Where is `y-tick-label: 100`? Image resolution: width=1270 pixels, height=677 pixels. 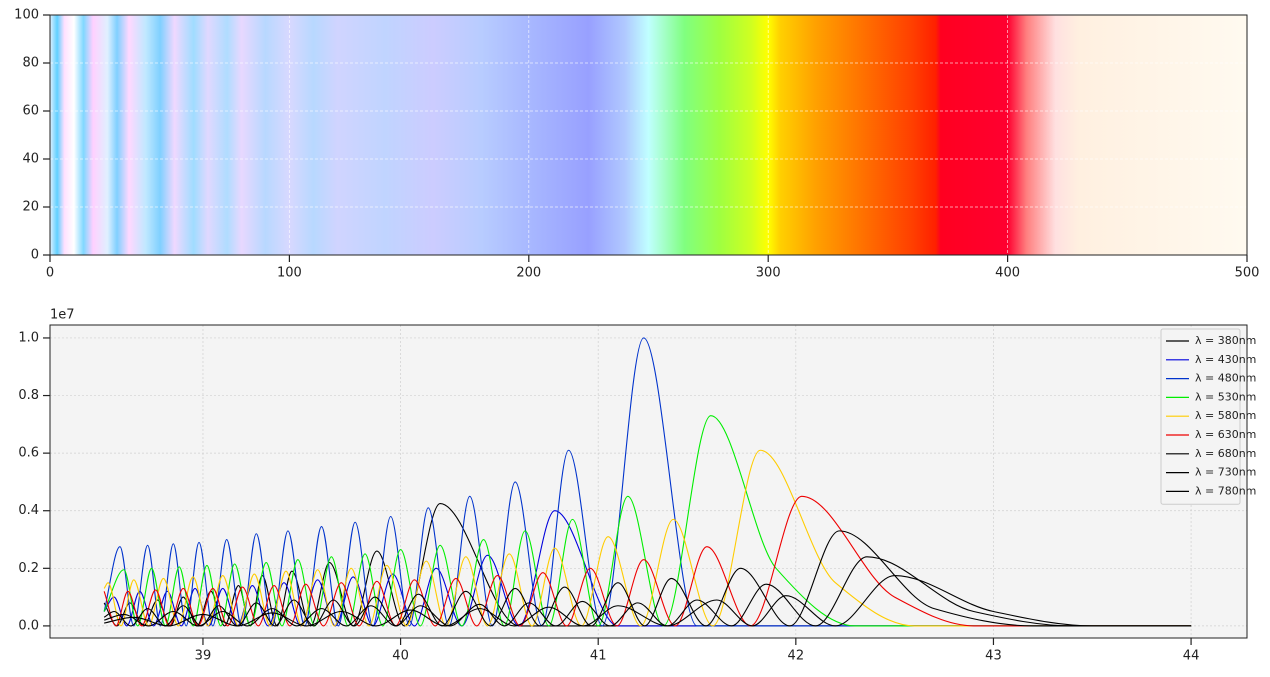
y-tick-label: 100 is located at coordinates (26, 15).